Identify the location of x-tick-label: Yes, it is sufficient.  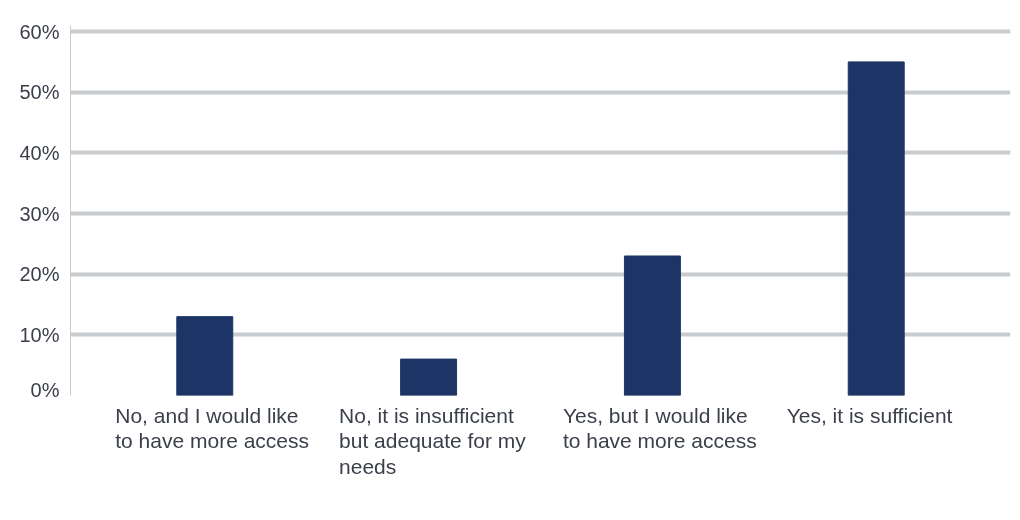
(869, 415).